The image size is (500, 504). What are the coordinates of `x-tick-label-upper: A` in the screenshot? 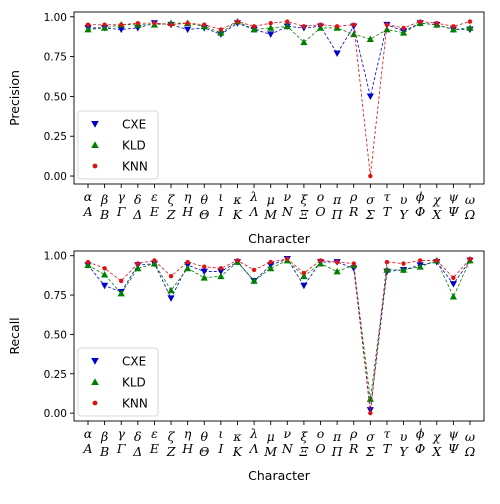 It's located at (87, 448).